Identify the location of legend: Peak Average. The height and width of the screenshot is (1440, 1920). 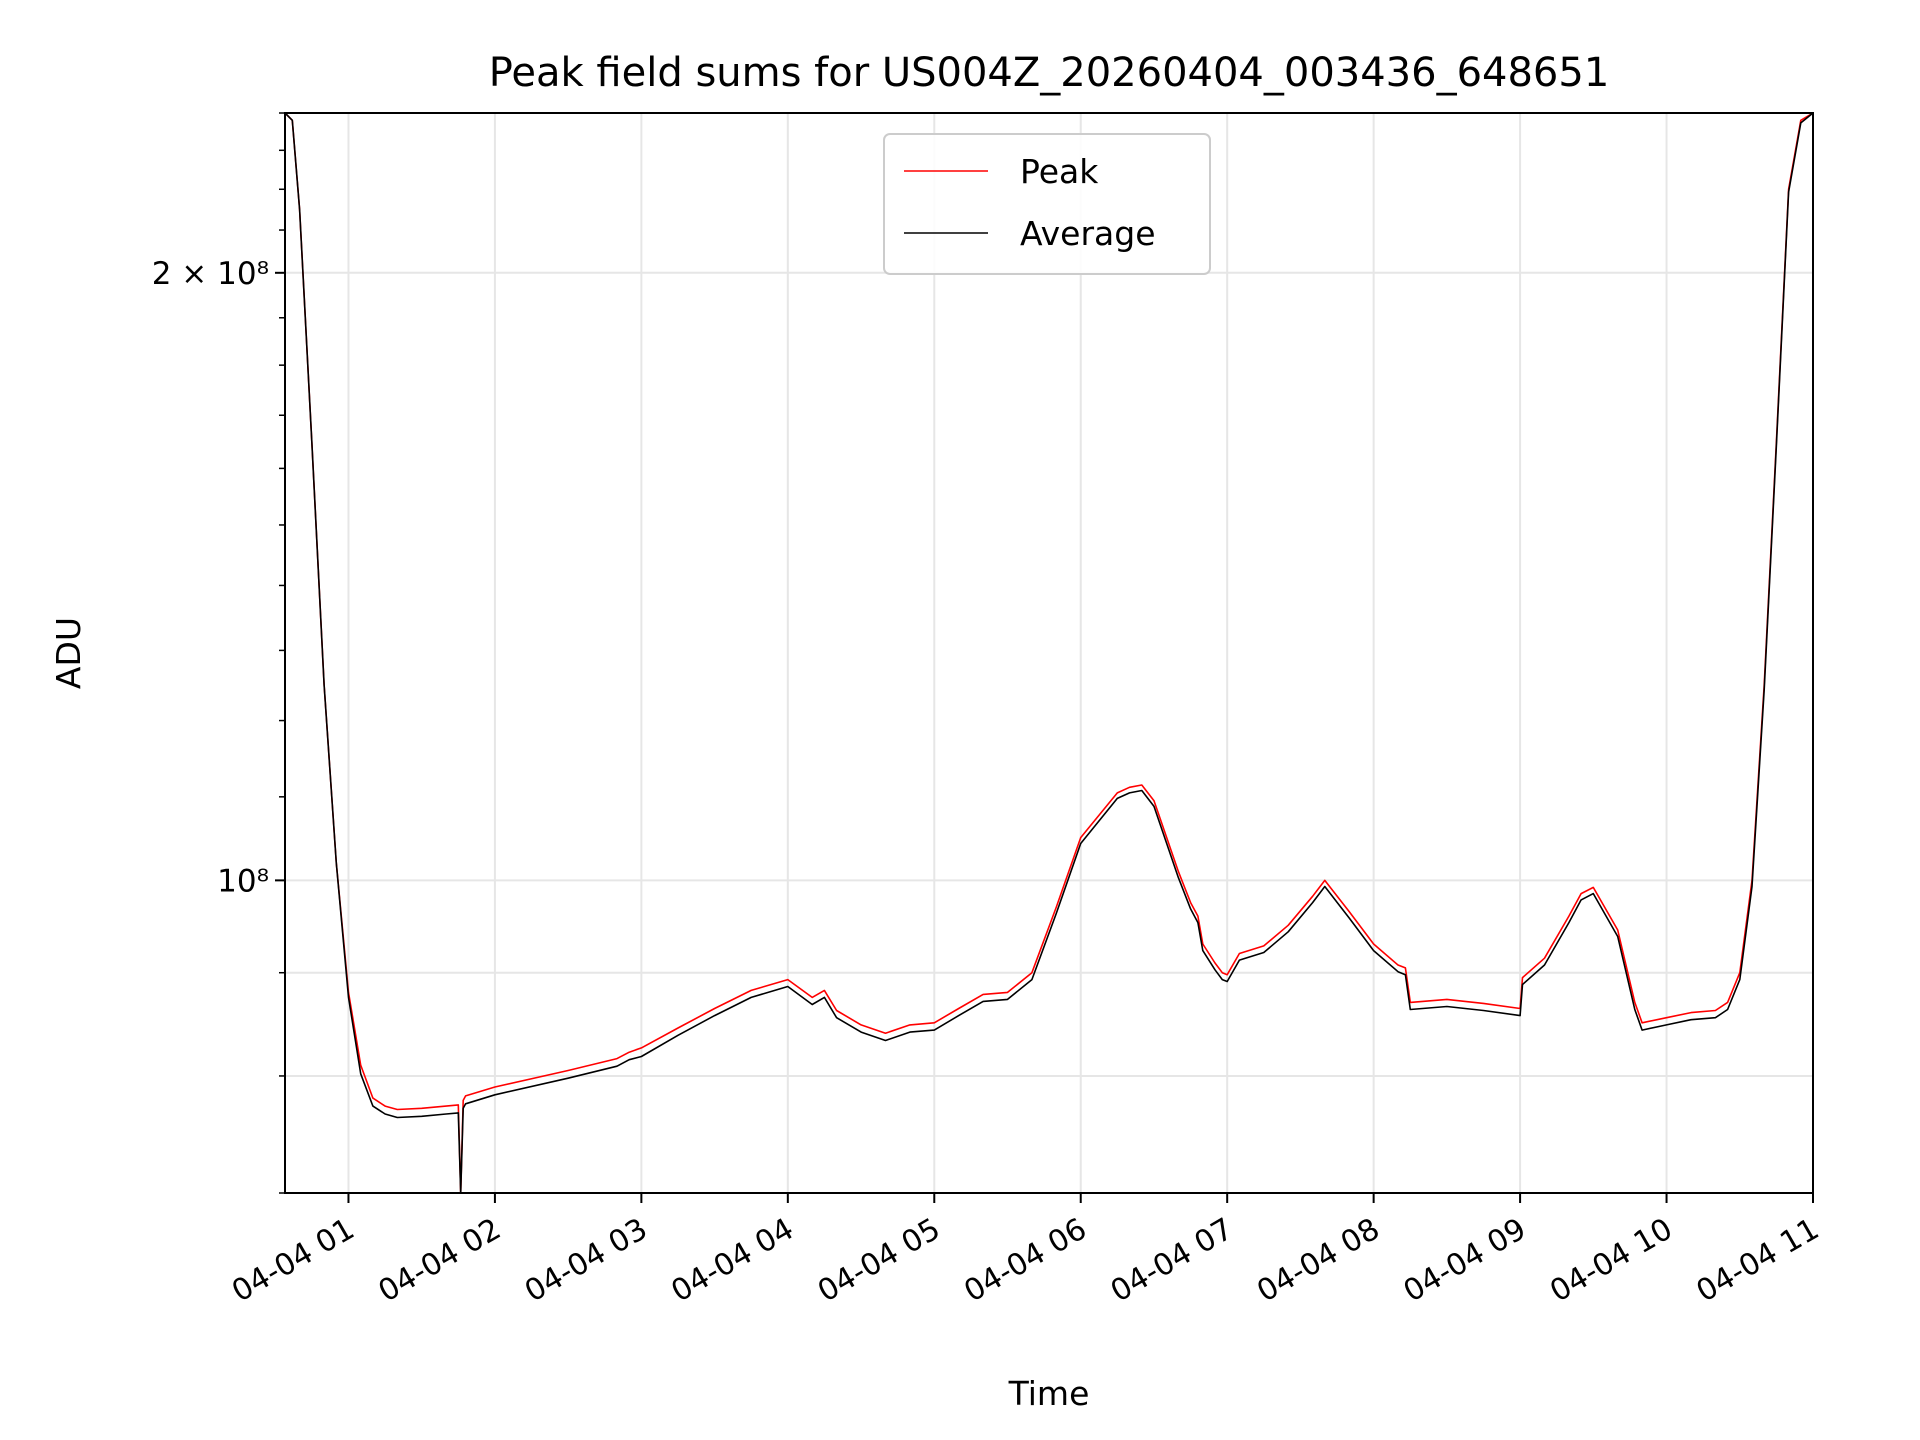
(1047, 204).